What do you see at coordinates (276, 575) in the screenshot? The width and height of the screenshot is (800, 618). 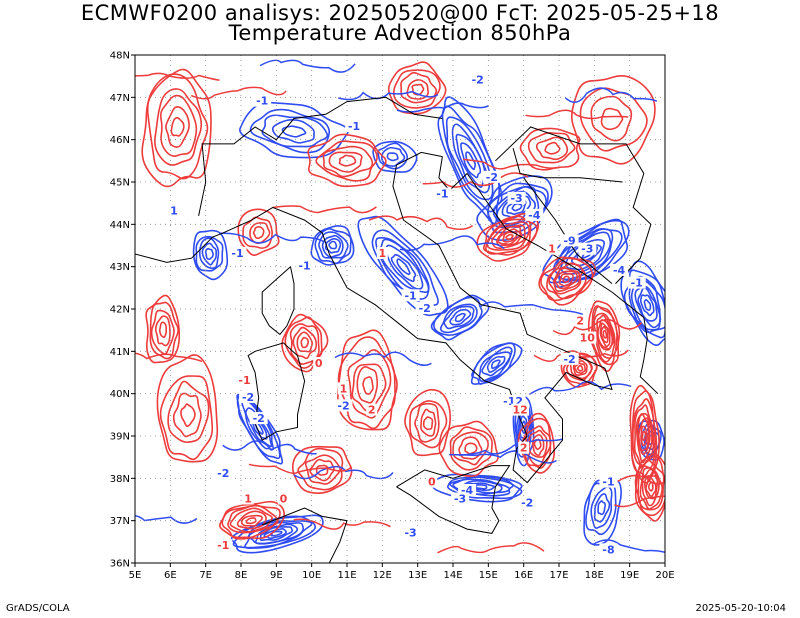 I see `lon-tick-label: 9E` at bounding box center [276, 575].